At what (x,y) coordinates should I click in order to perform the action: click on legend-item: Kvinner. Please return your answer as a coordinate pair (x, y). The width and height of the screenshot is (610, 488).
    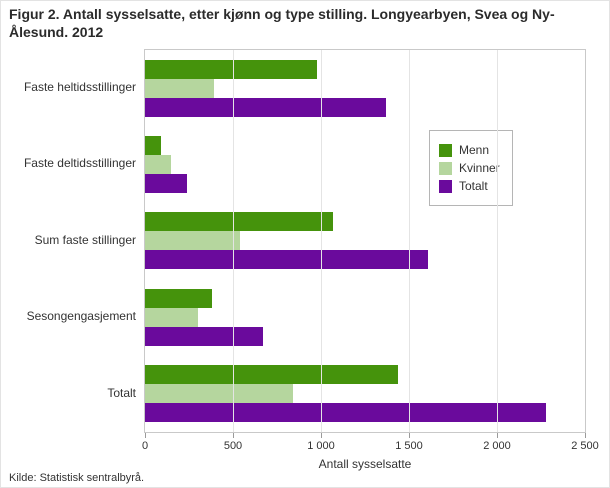
    Looking at the image, I should click on (469, 168).